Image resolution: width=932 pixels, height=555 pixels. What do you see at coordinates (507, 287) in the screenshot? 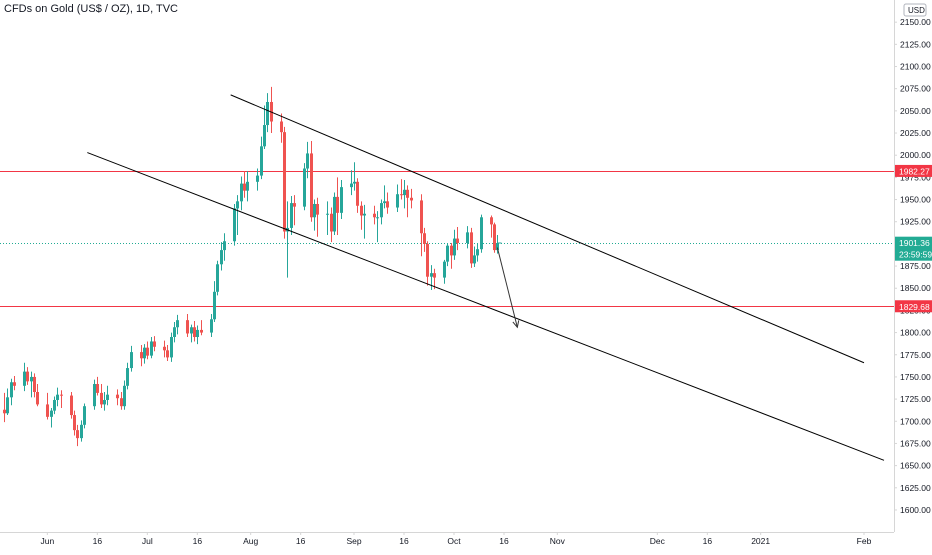
I see `arrow-line` at bounding box center [507, 287].